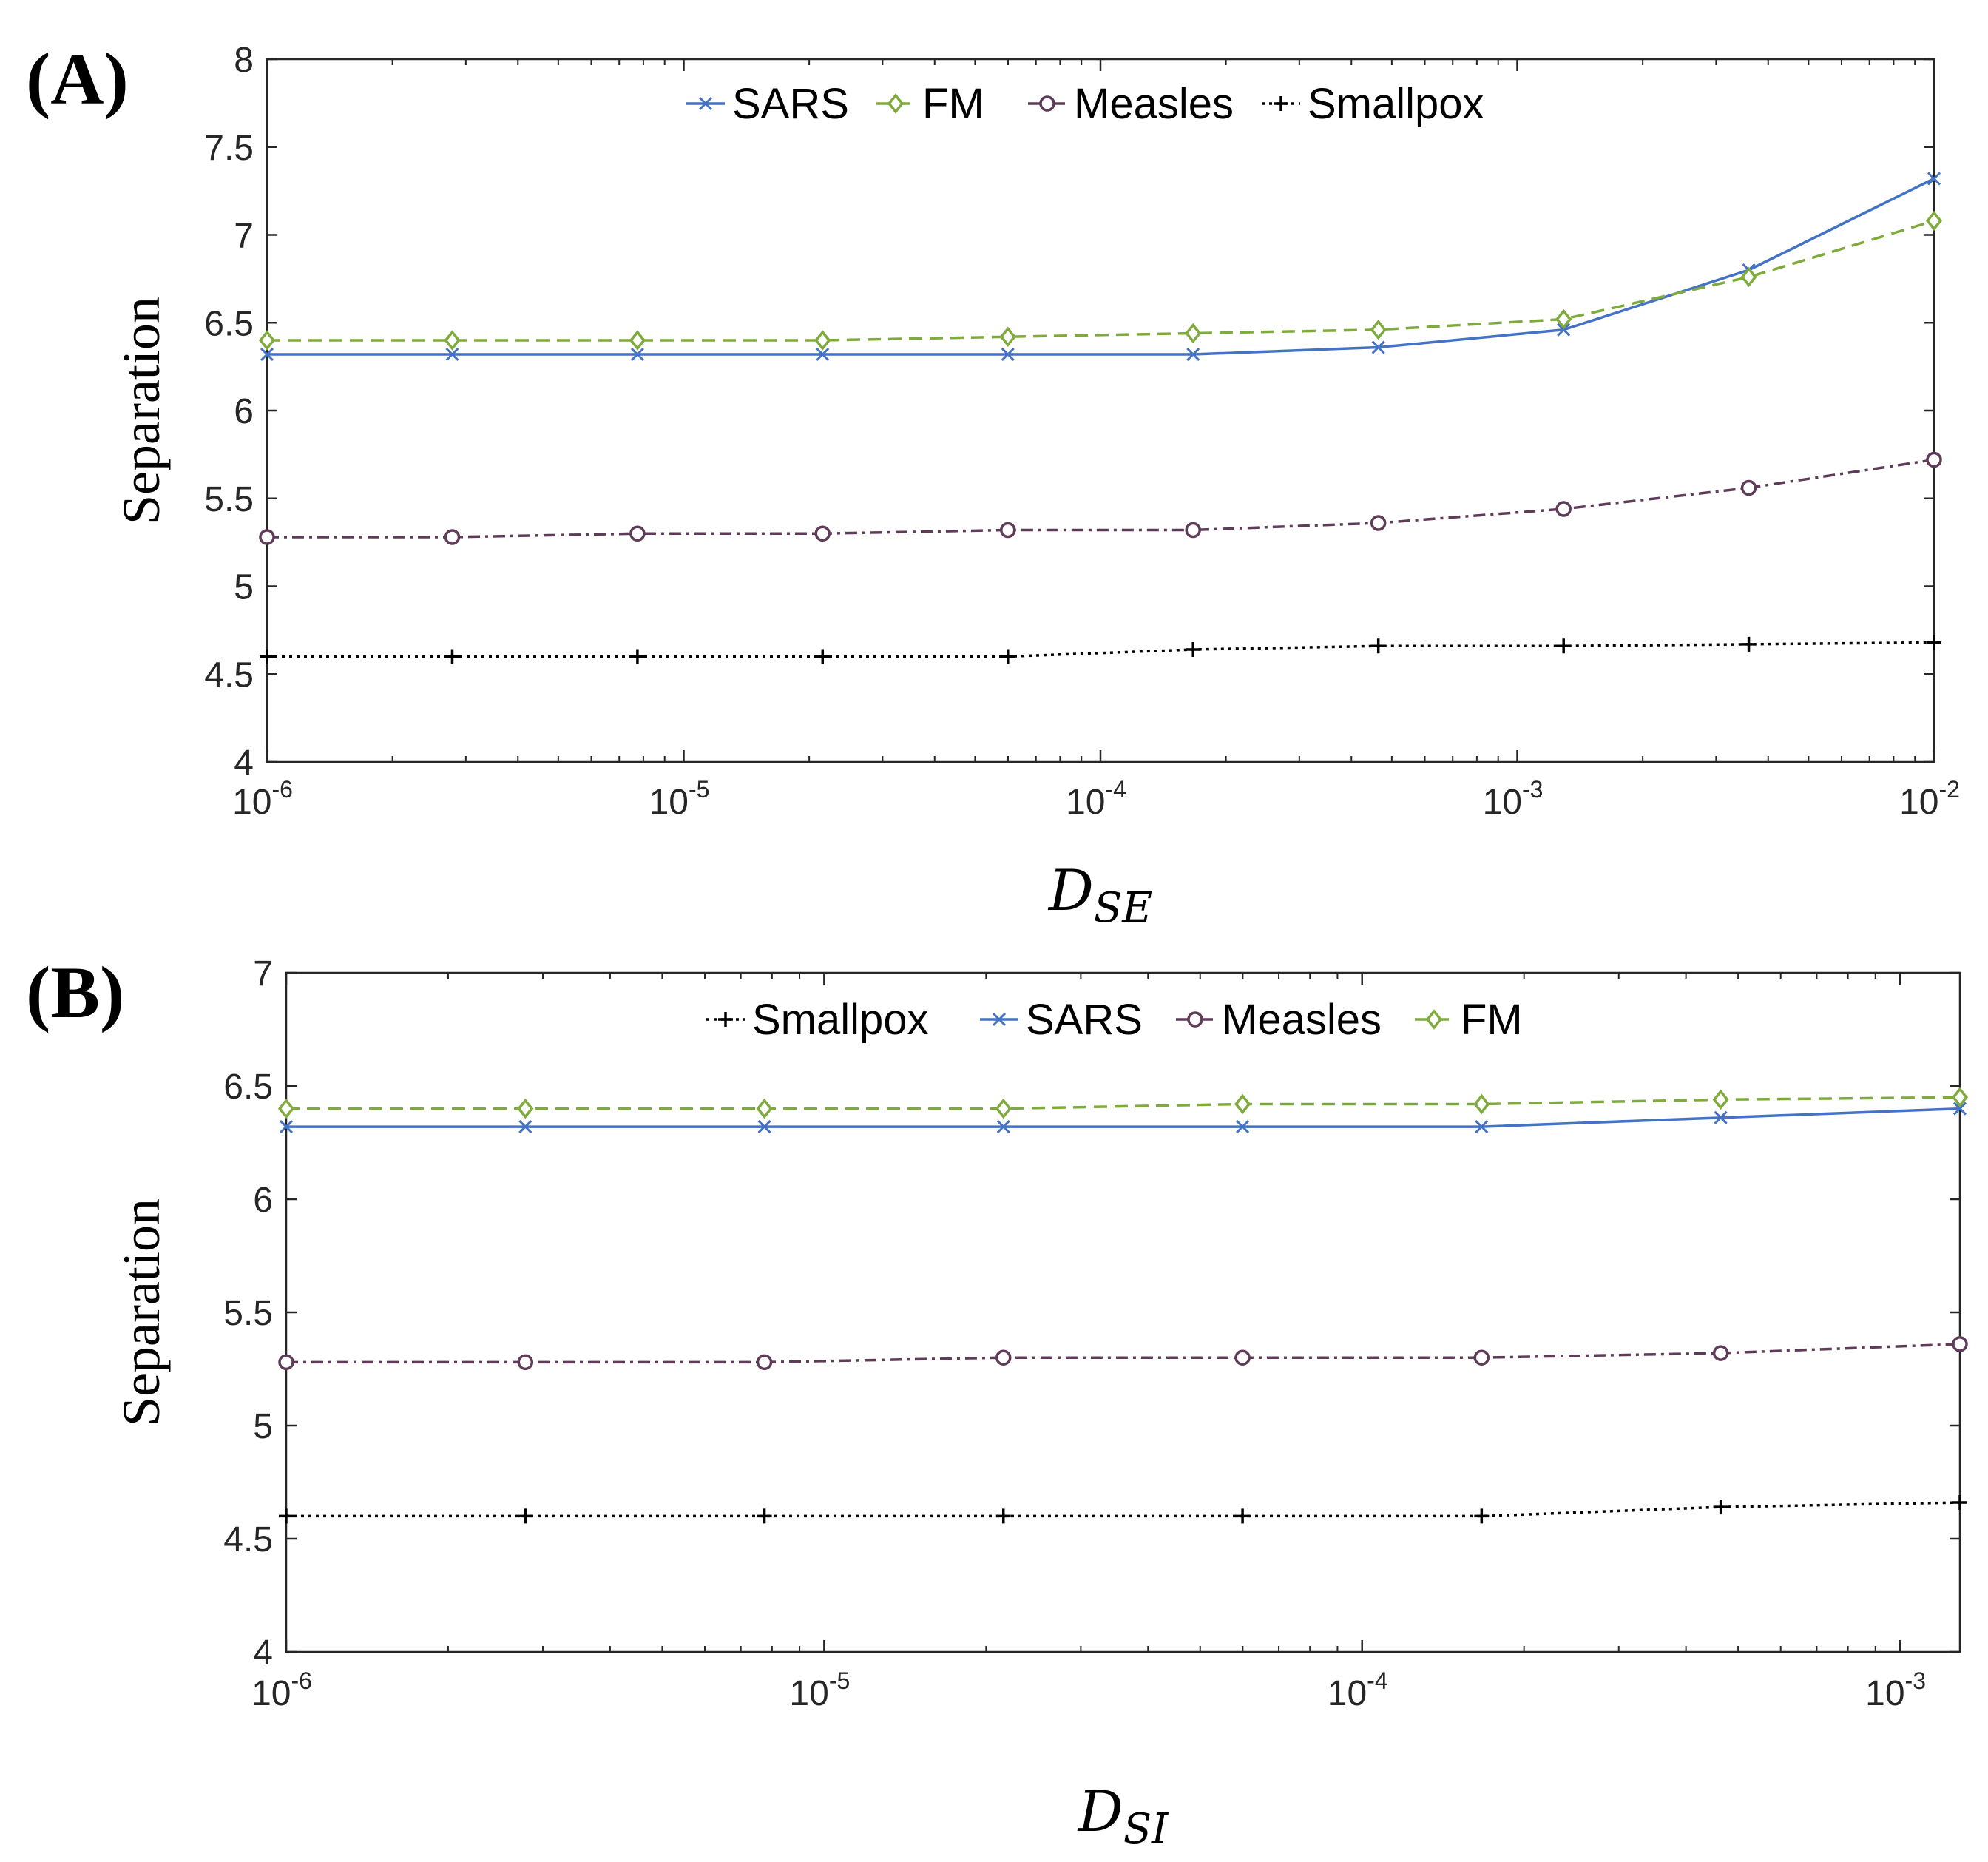  I want to click on series-measles, so click(1123, 1353).